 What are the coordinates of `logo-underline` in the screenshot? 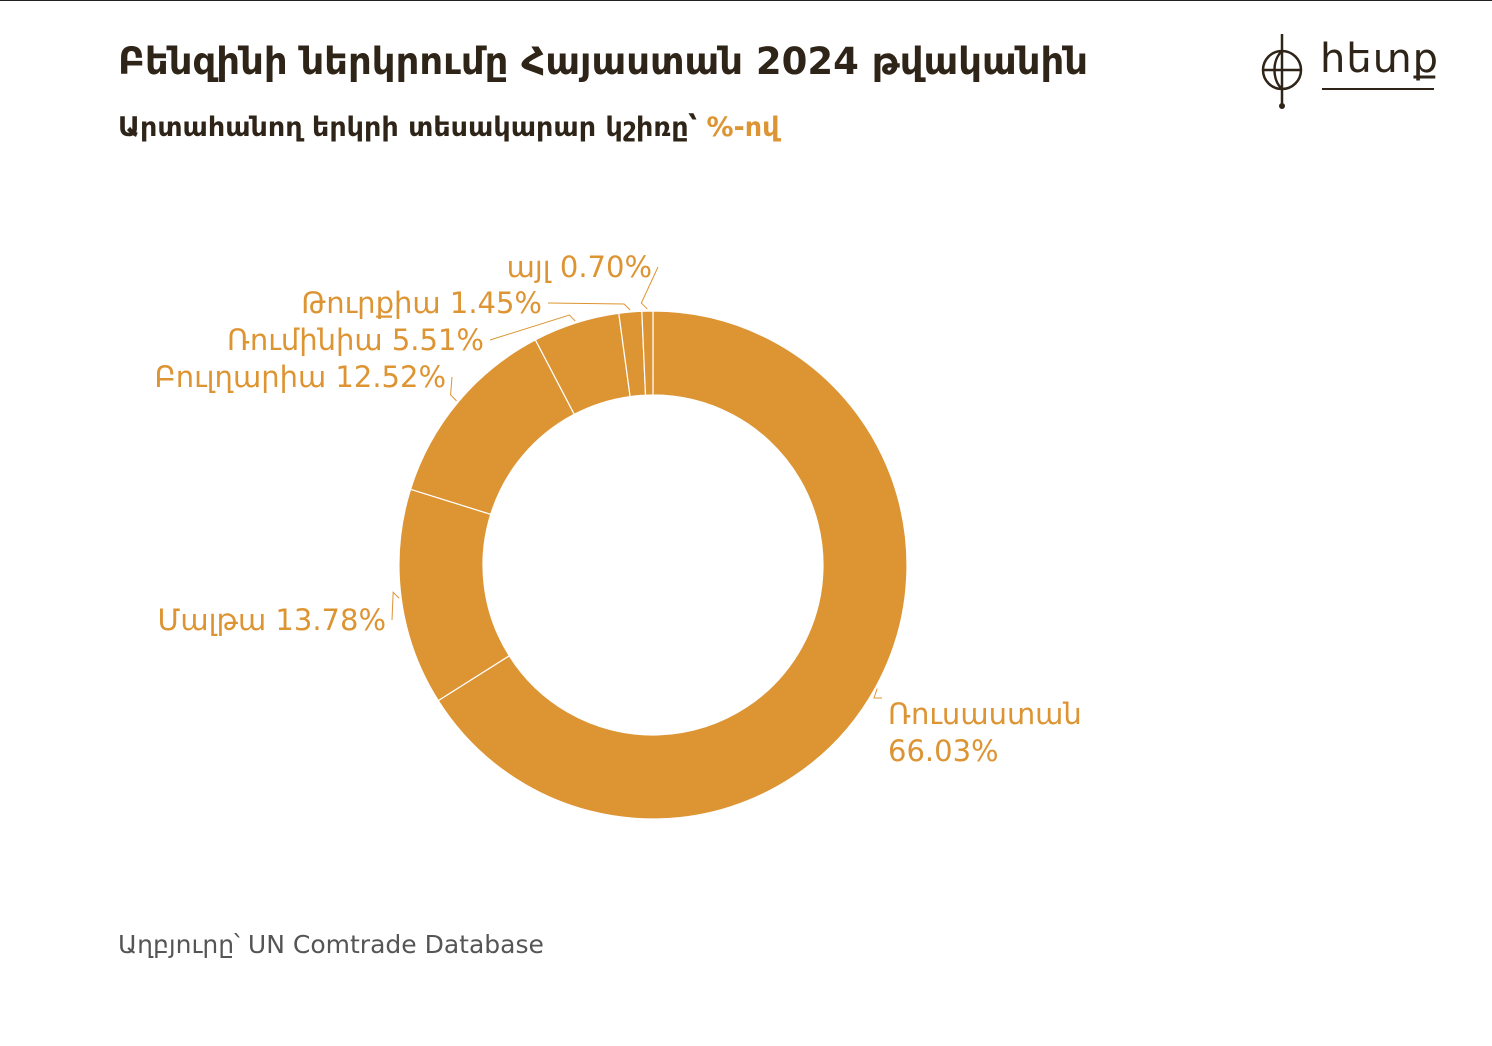 It's located at (1378, 89).